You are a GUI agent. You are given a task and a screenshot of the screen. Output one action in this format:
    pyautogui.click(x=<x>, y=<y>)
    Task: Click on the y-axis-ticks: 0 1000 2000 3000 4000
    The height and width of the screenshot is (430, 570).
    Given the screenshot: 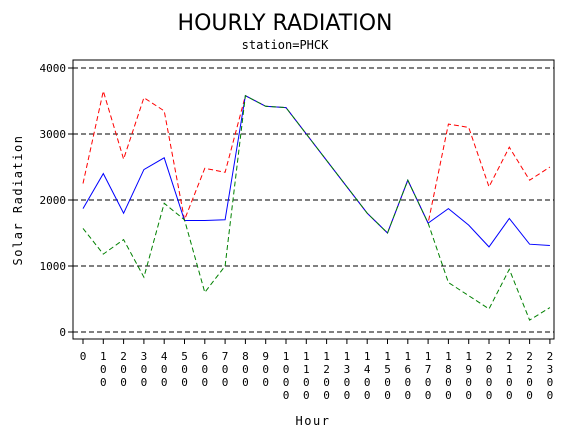 What is the action you would take?
    pyautogui.click(x=56, y=200)
    